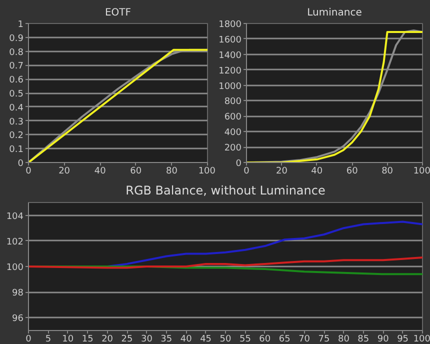 The width and height of the screenshot is (430, 344). I want to click on chart-title: EOTF, so click(118, 13).